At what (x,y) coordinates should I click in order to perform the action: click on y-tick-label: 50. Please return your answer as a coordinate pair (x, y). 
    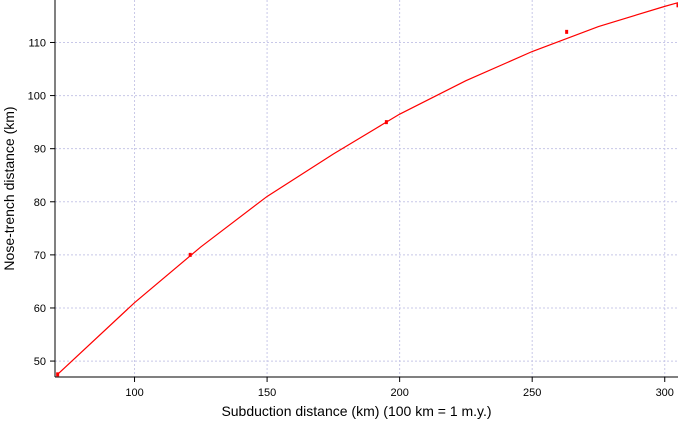
    Looking at the image, I should click on (40, 362).